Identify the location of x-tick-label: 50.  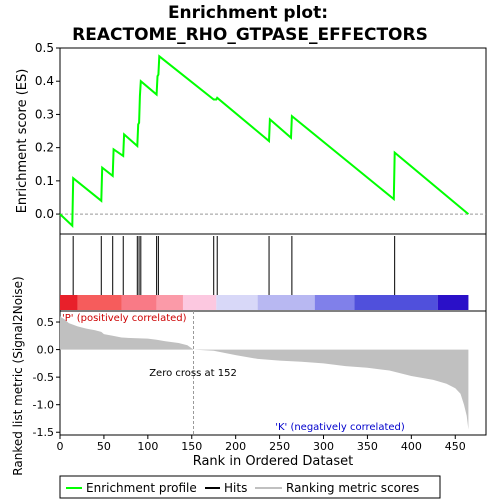
(104, 446).